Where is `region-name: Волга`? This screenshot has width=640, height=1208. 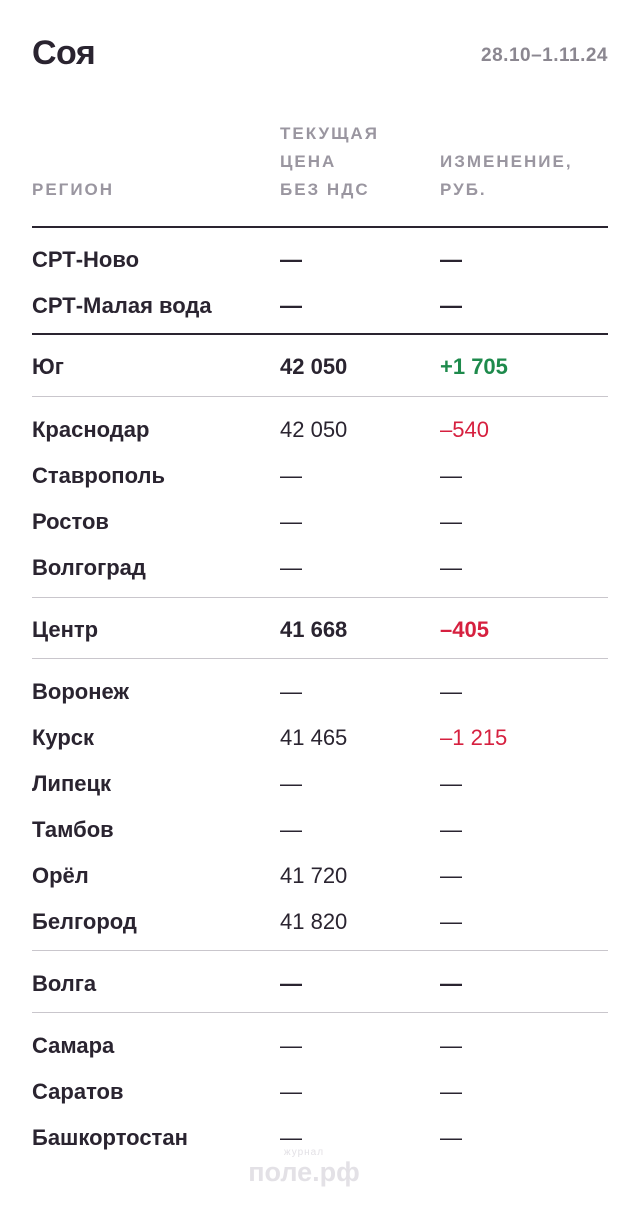
region-name: Волга is located at coordinates (64, 983).